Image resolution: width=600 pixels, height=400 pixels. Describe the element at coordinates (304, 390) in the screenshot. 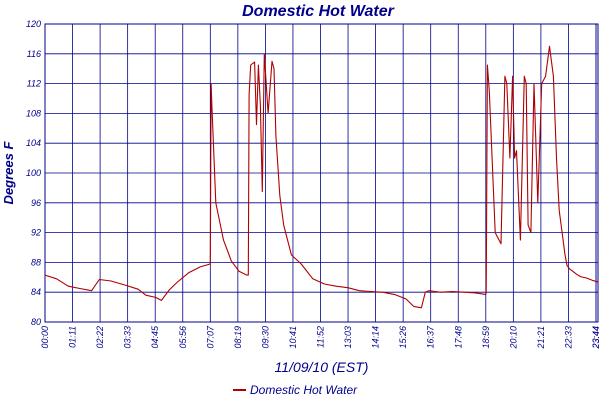

I see `legend-label: Domestic Hot Water` at that location.